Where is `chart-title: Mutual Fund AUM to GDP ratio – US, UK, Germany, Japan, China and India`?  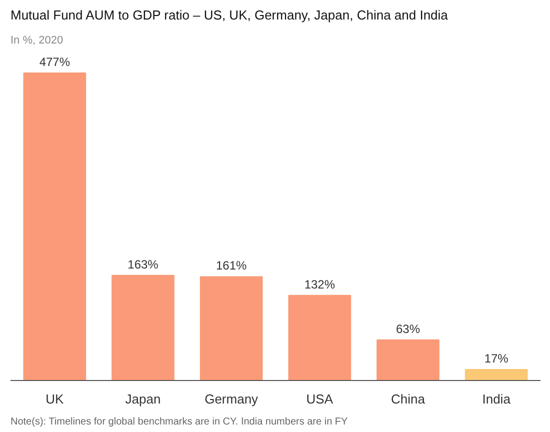
chart-title: Mutual Fund AUM to GDP ratio – US, UK, Germany, Japan, China and India is located at coordinates (229, 15).